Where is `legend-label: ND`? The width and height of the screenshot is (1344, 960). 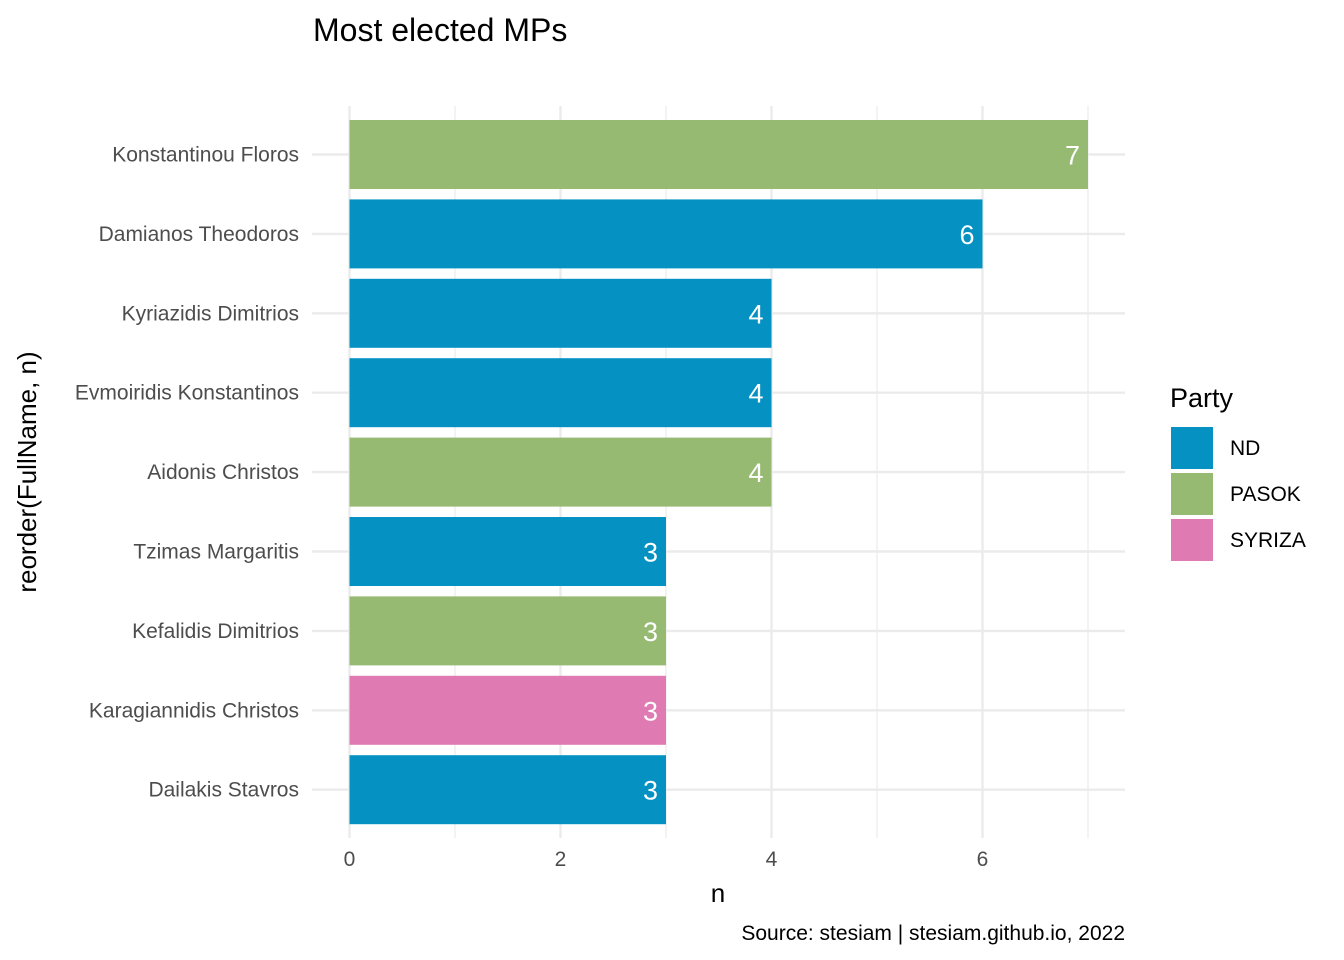
legend-label: ND is located at coordinates (1245, 448).